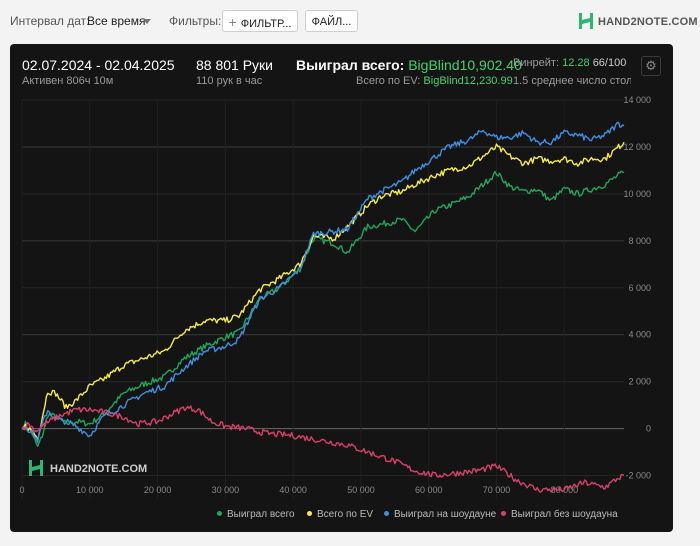 This screenshot has width=700, height=546. Describe the element at coordinates (637, 100) in the screenshot. I see `y-tick-label: 14 000` at that location.